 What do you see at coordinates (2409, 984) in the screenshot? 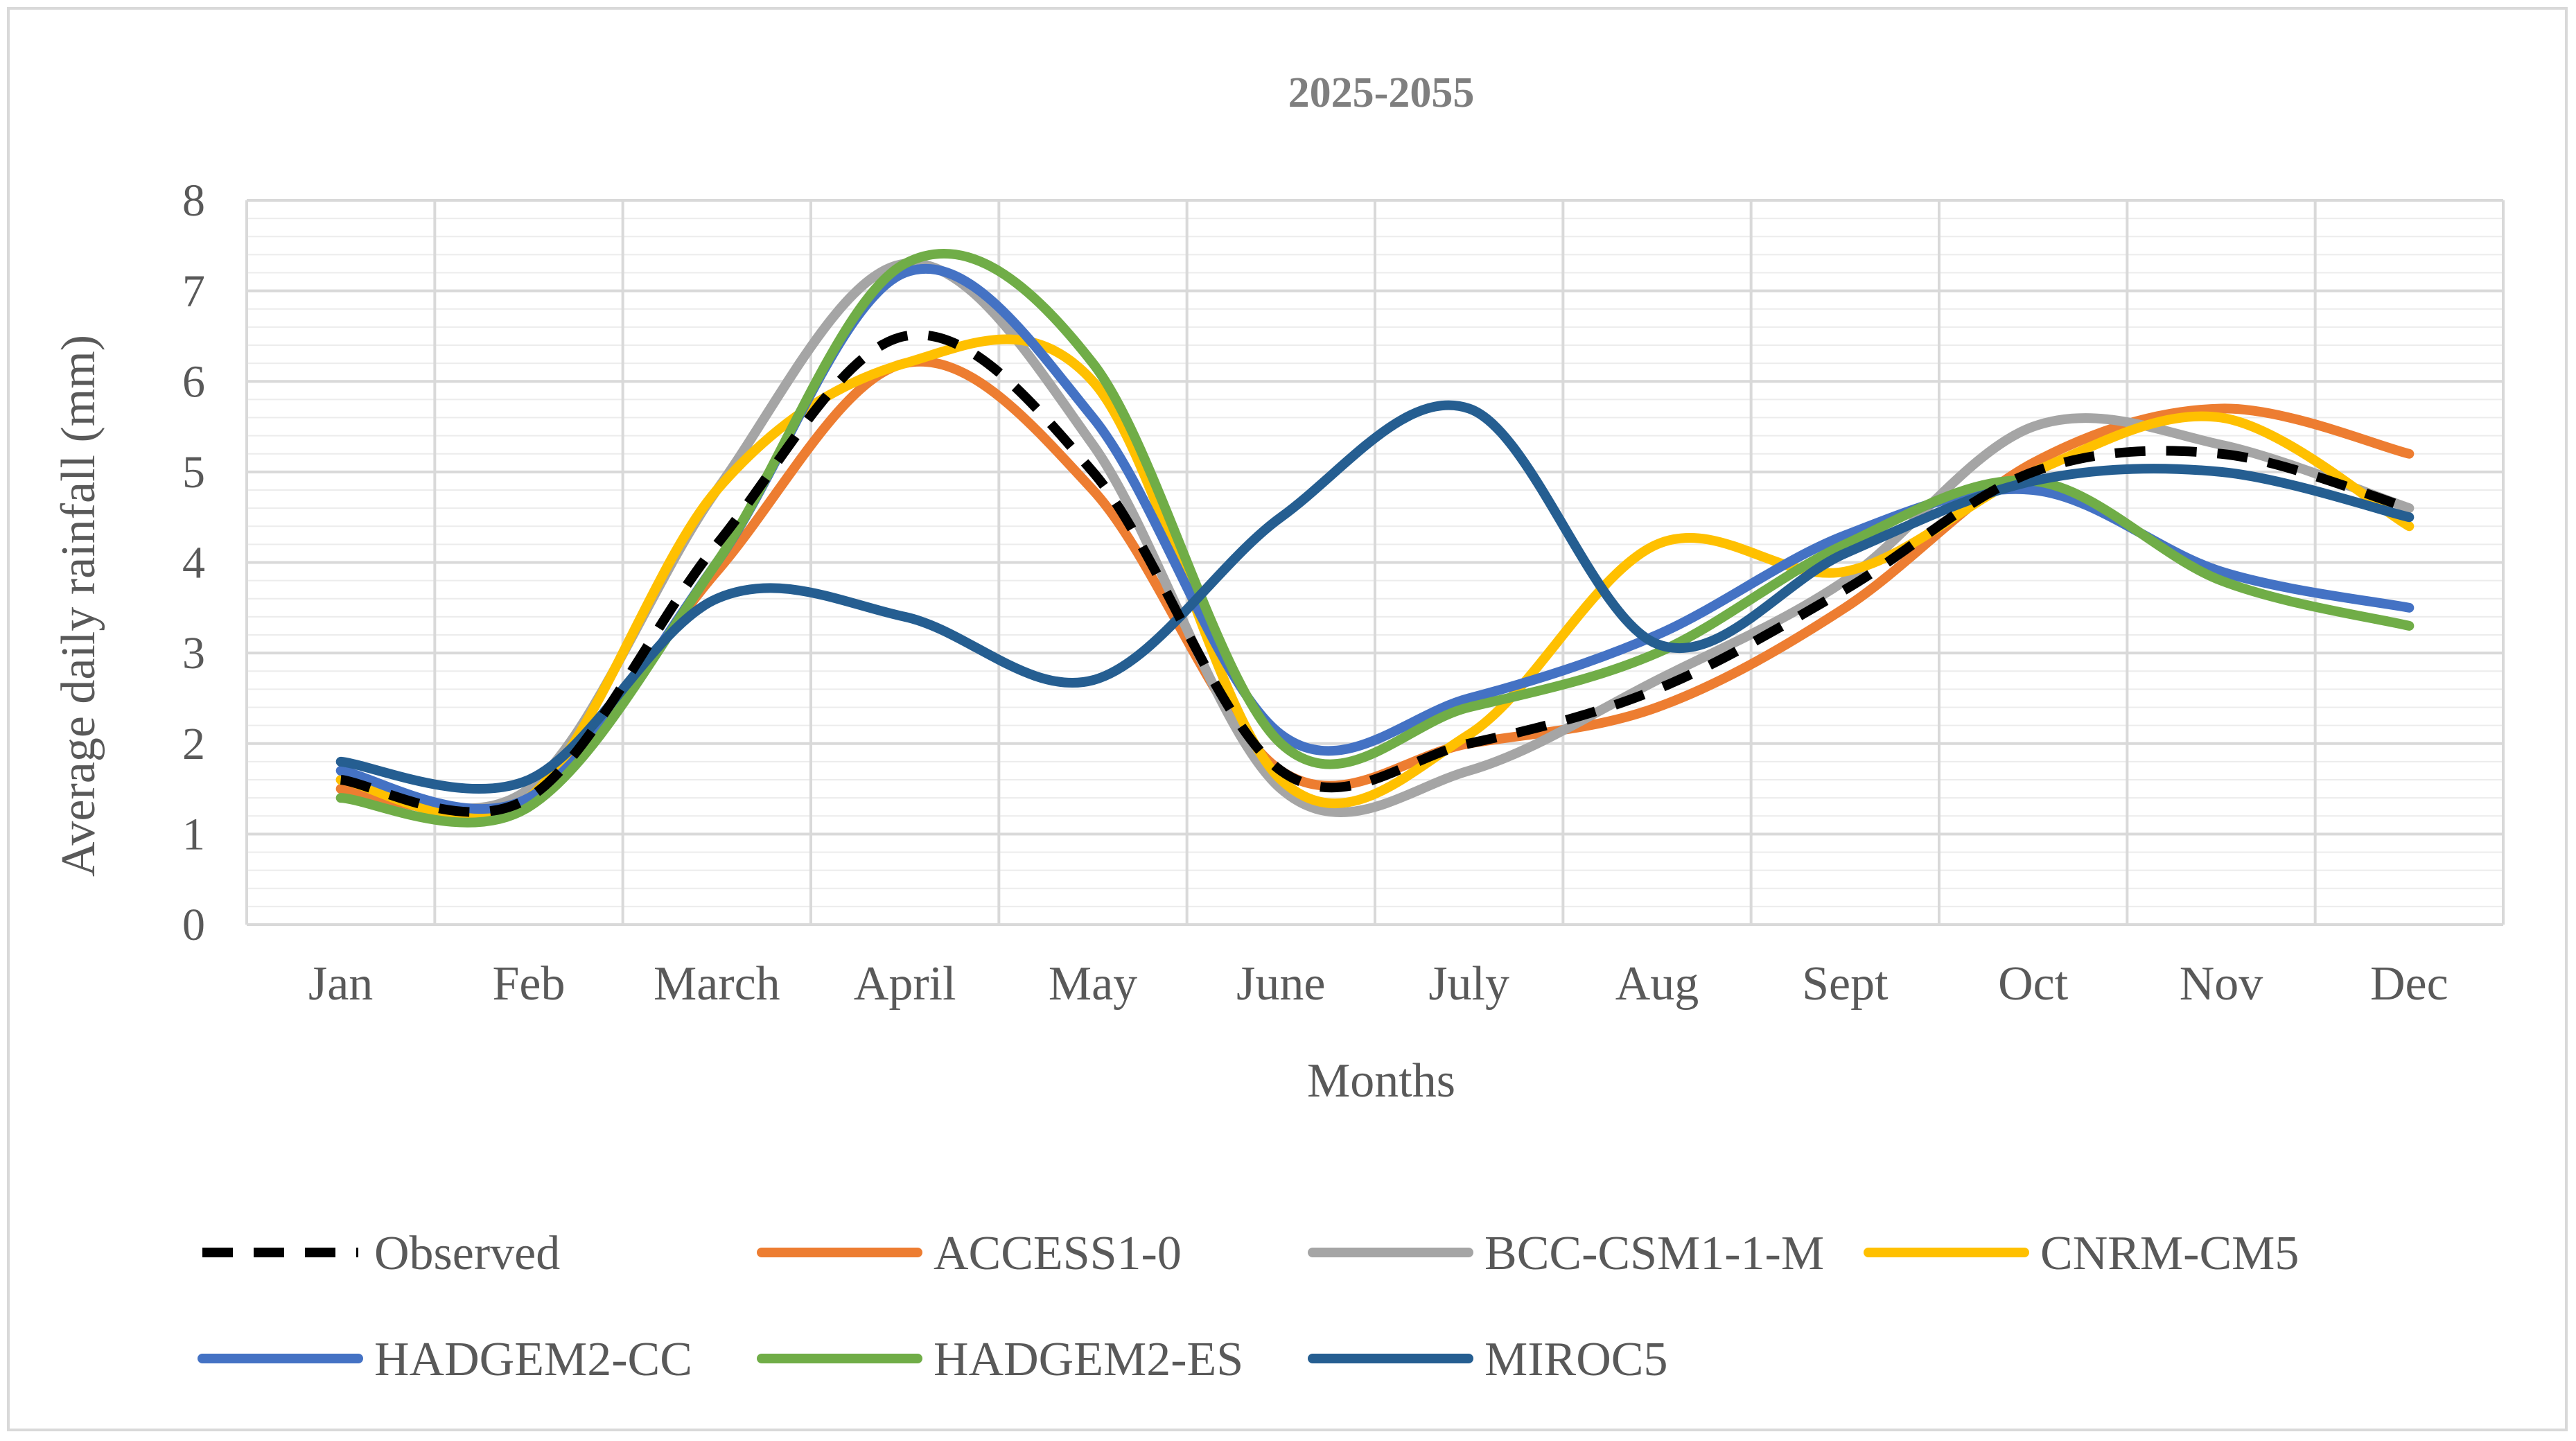
I see `x-tick-label: Dec` at bounding box center [2409, 984].